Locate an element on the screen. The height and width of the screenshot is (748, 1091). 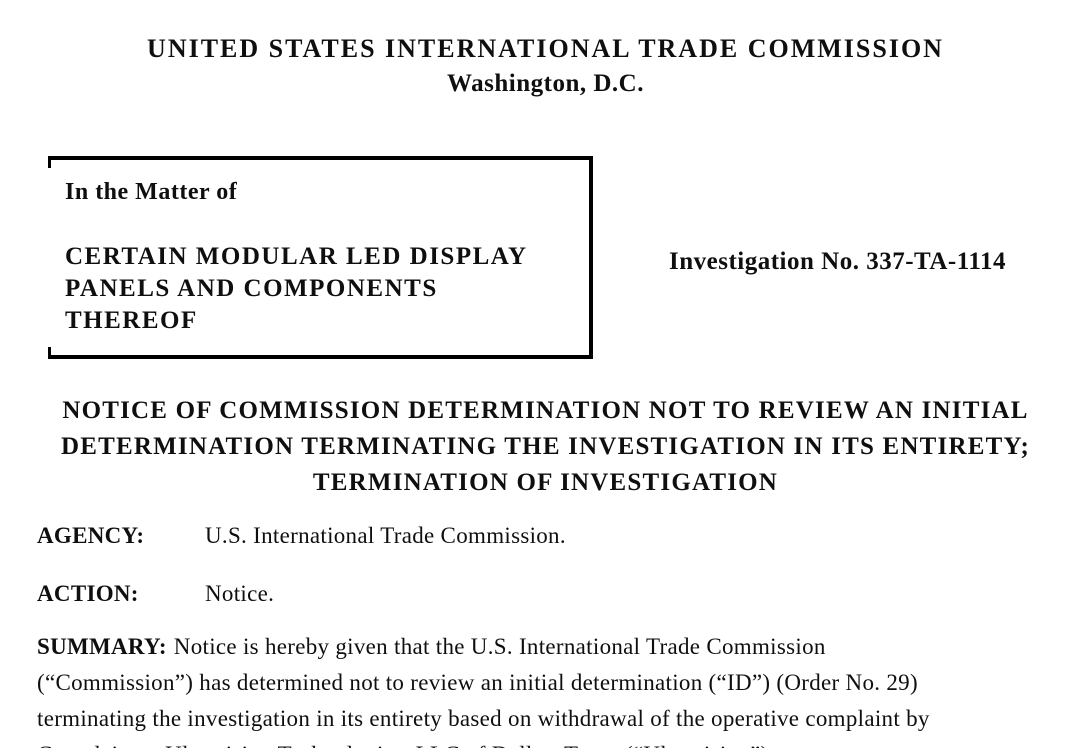
case-title-line2: PANELS AND COMPONENTS THEREOF is located at coordinates (251, 304).